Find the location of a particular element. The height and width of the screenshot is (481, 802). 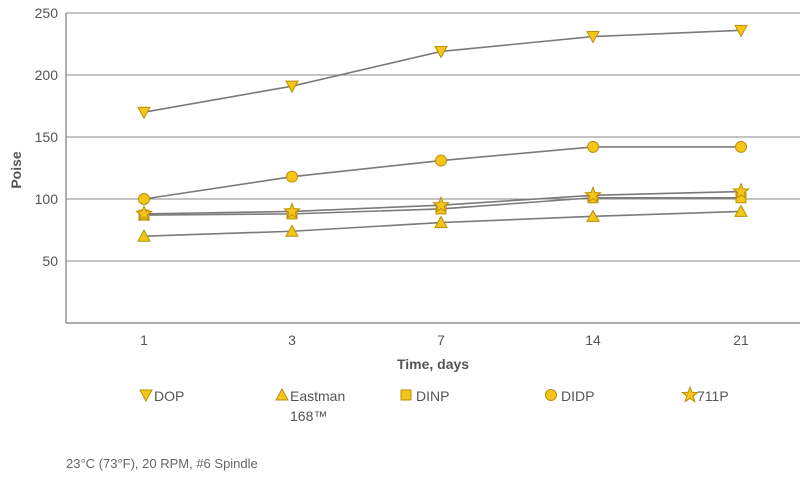

legend-marker-square-icon is located at coordinates (406, 395).